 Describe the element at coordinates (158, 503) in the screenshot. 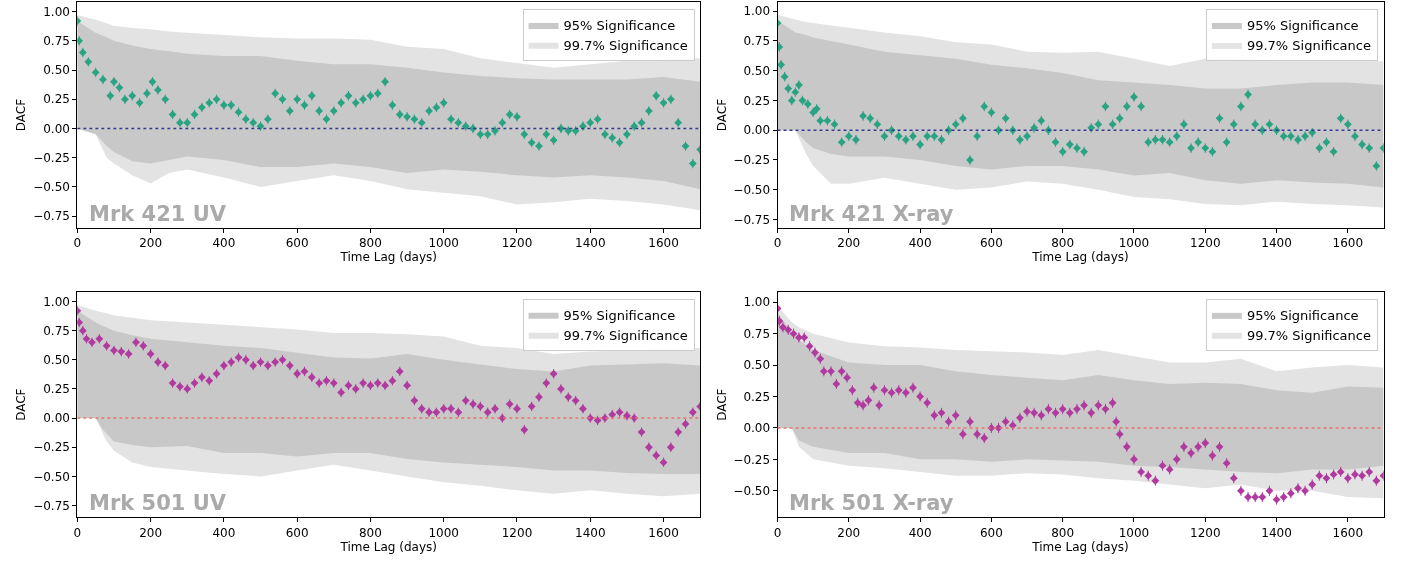

I see `annotation: Mrk 501 UV` at that location.